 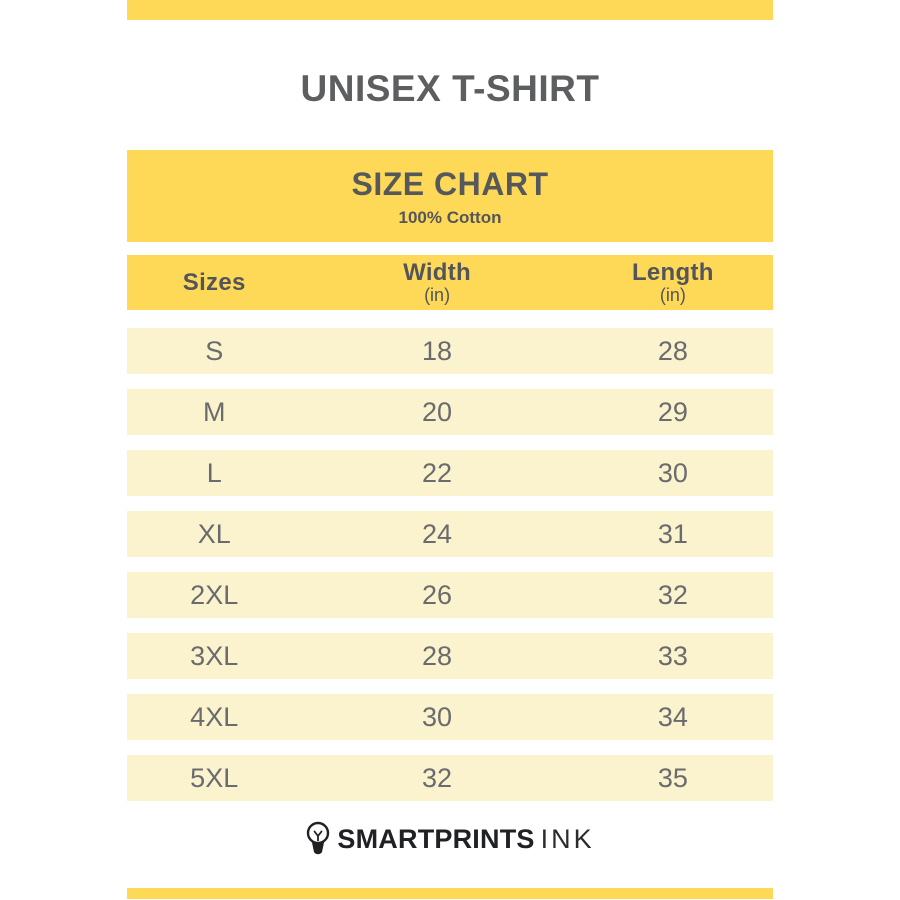 I want to click on table-row: 4XL 30 34, so click(x=450, y=717).